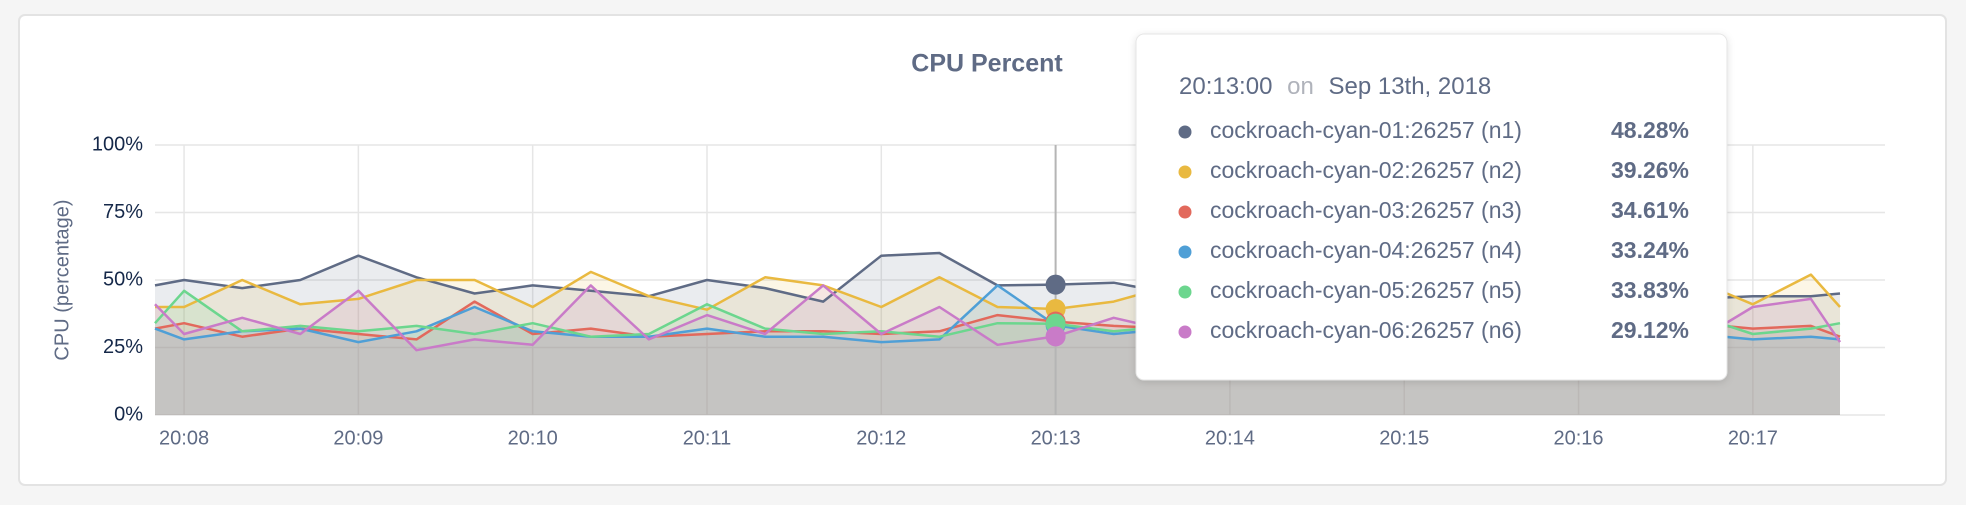 This screenshot has height=505, width=1966. What do you see at coordinates (1366, 170) in the screenshot?
I see `legend-label: cockroach-cyan-02:26257 (n2)` at bounding box center [1366, 170].